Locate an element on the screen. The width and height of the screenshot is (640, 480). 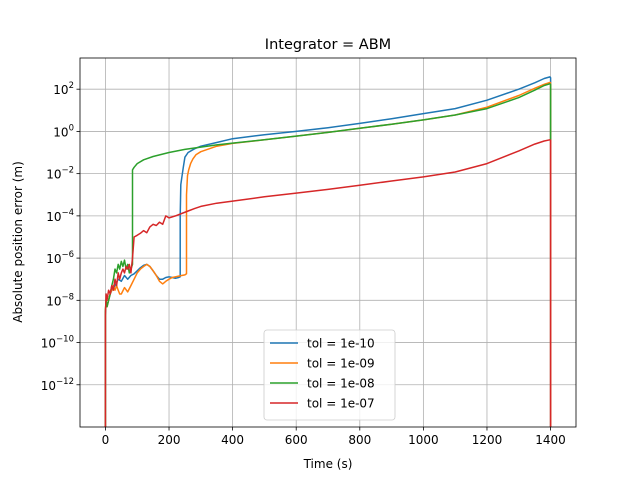
legend-box is located at coordinates (329, 375).